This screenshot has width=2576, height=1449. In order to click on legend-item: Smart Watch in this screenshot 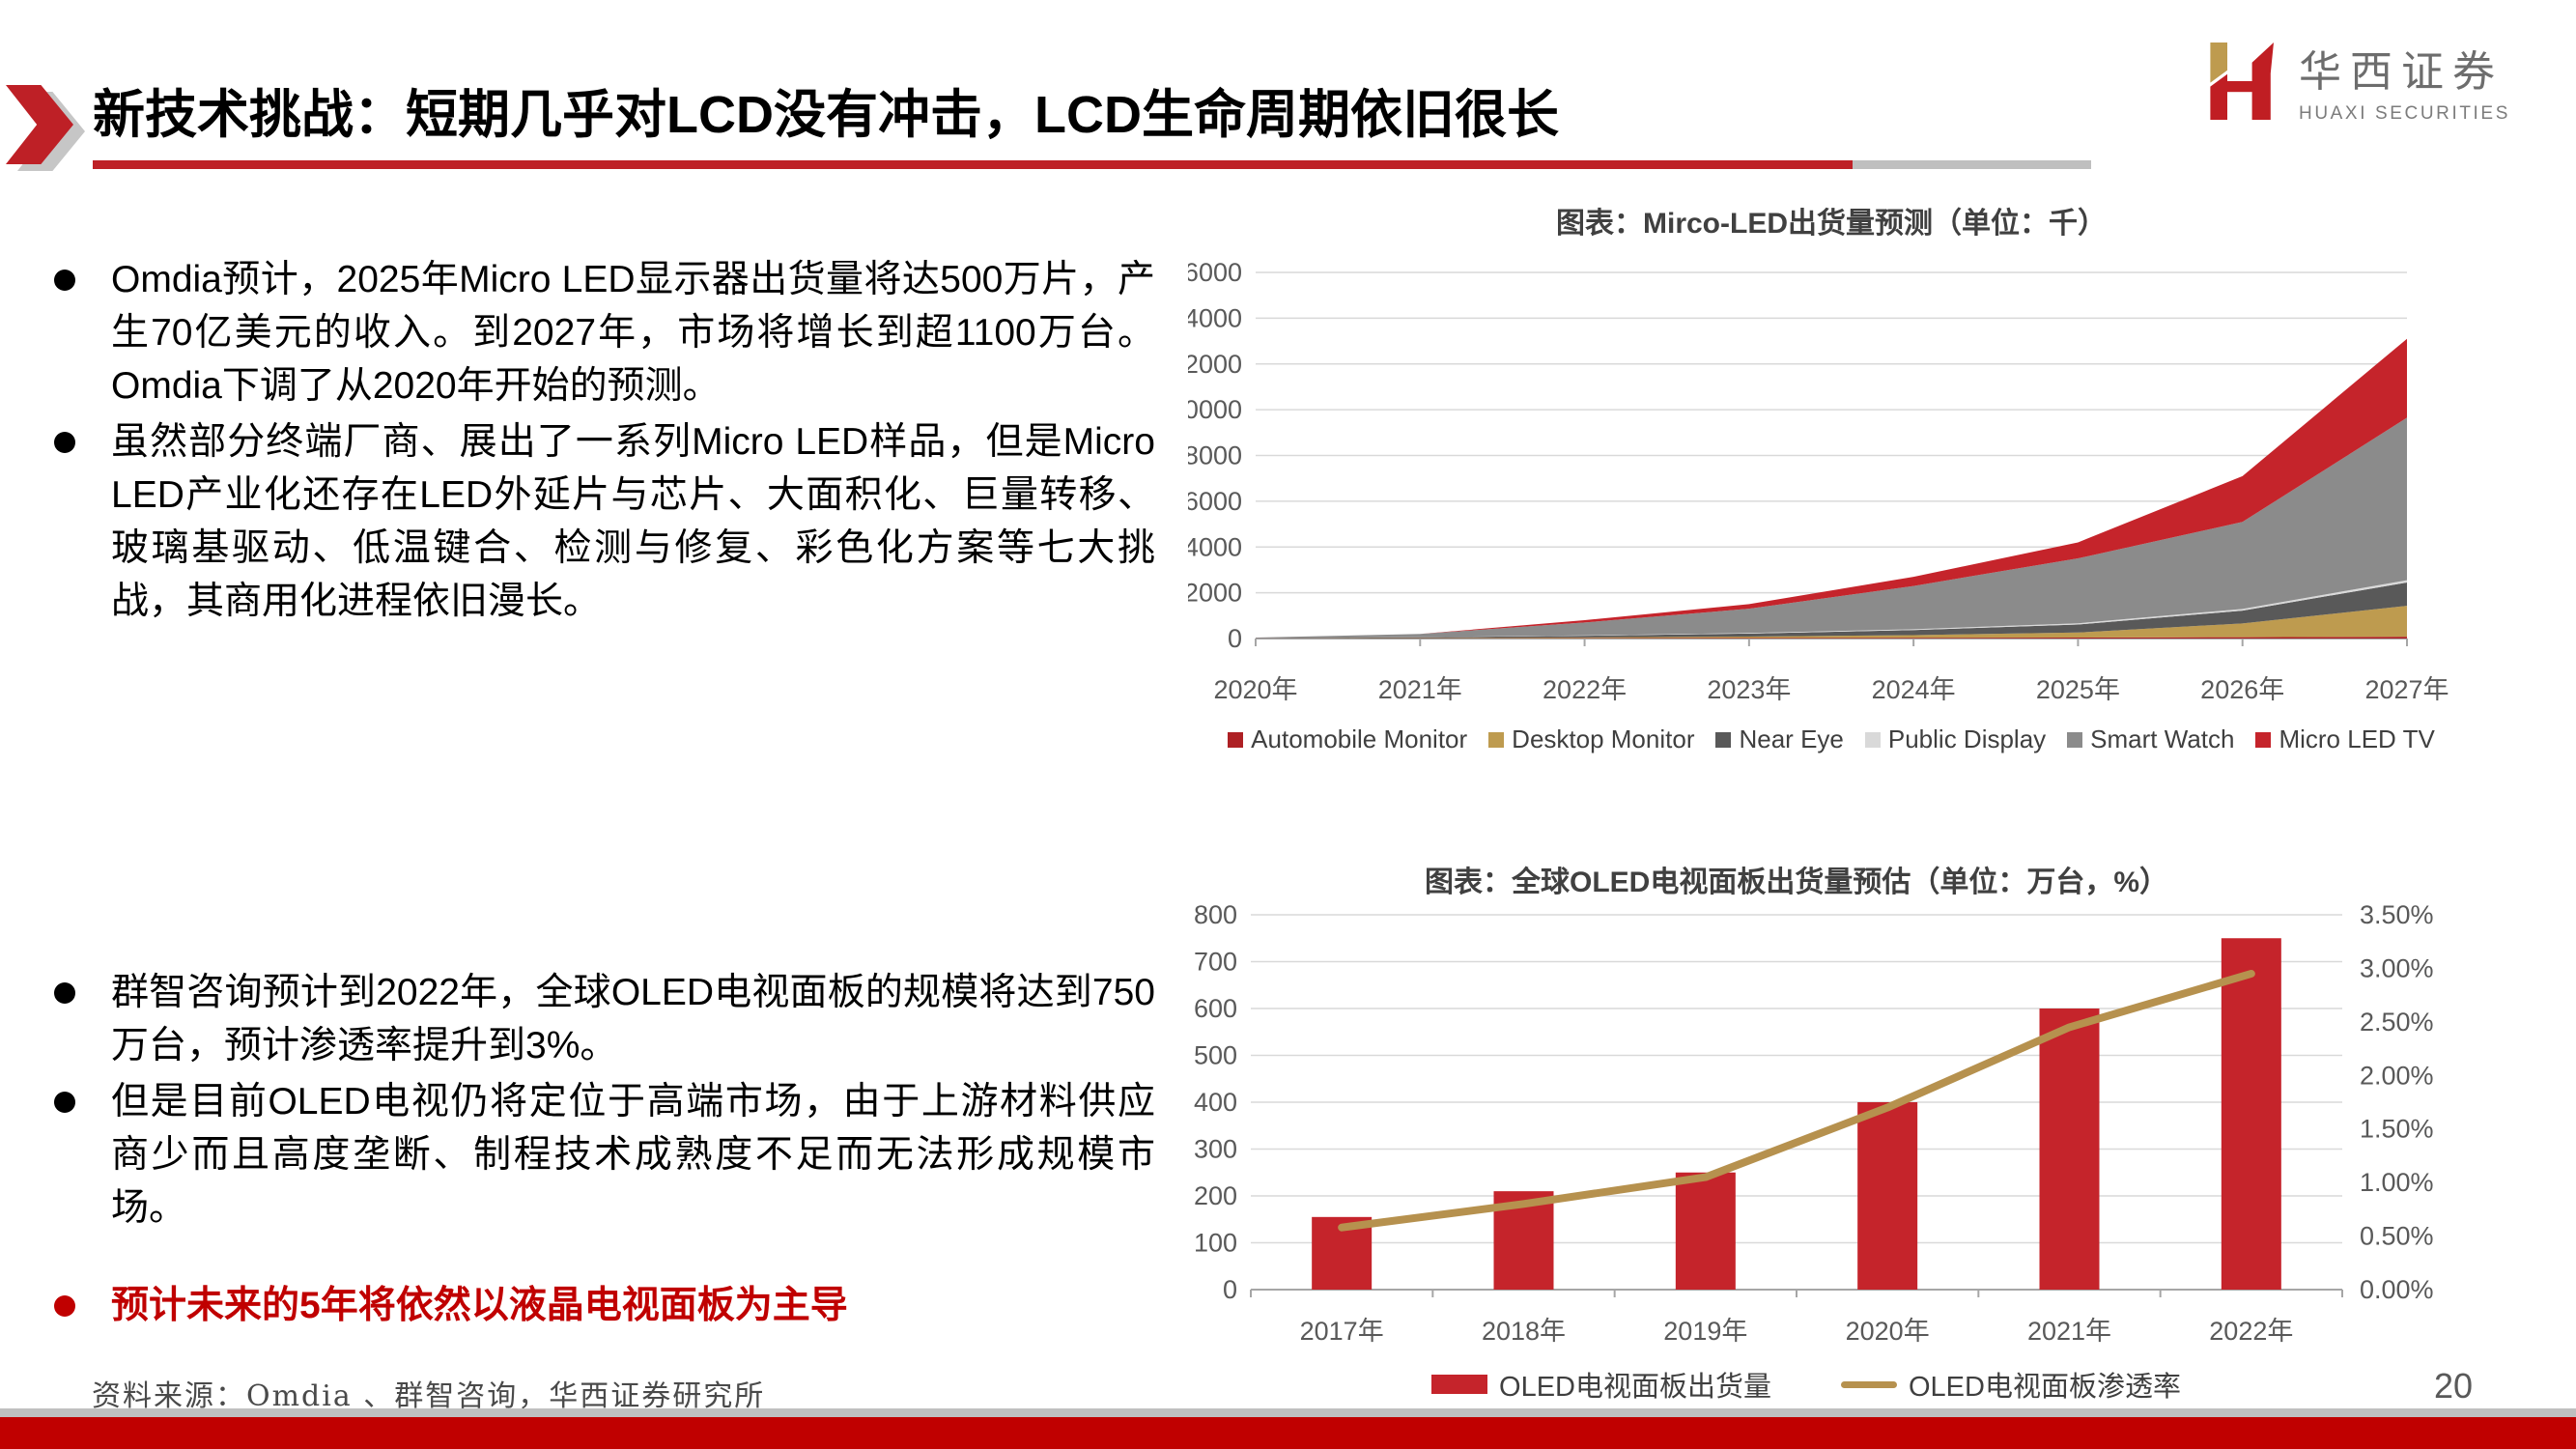, I will do `click(2150, 739)`.